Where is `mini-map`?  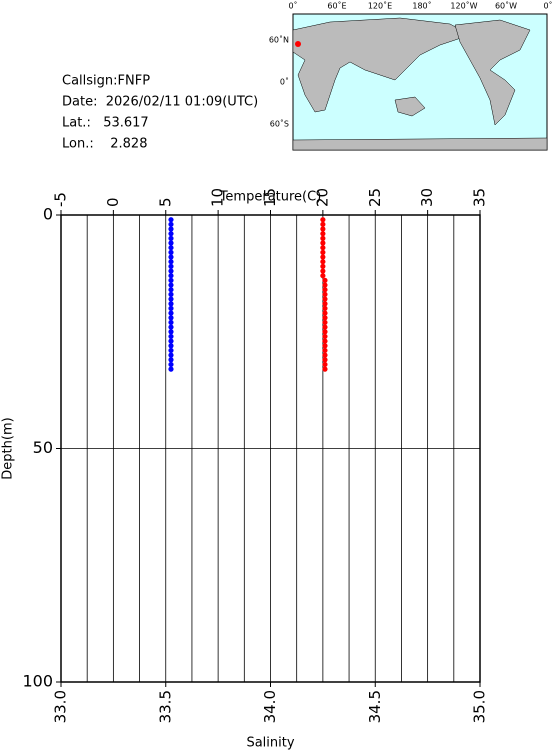
mini-map is located at coordinates (420, 82).